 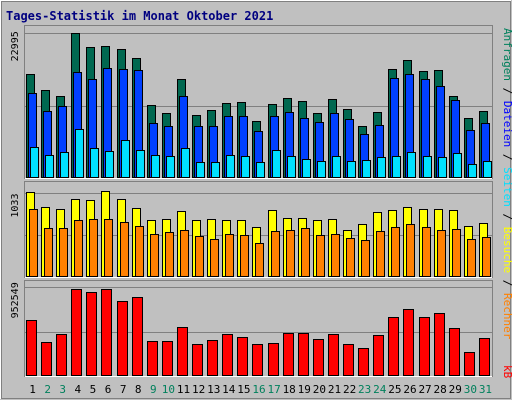 I want to click on x-tick-label-day-3: 3, so click(x=62, y=389).